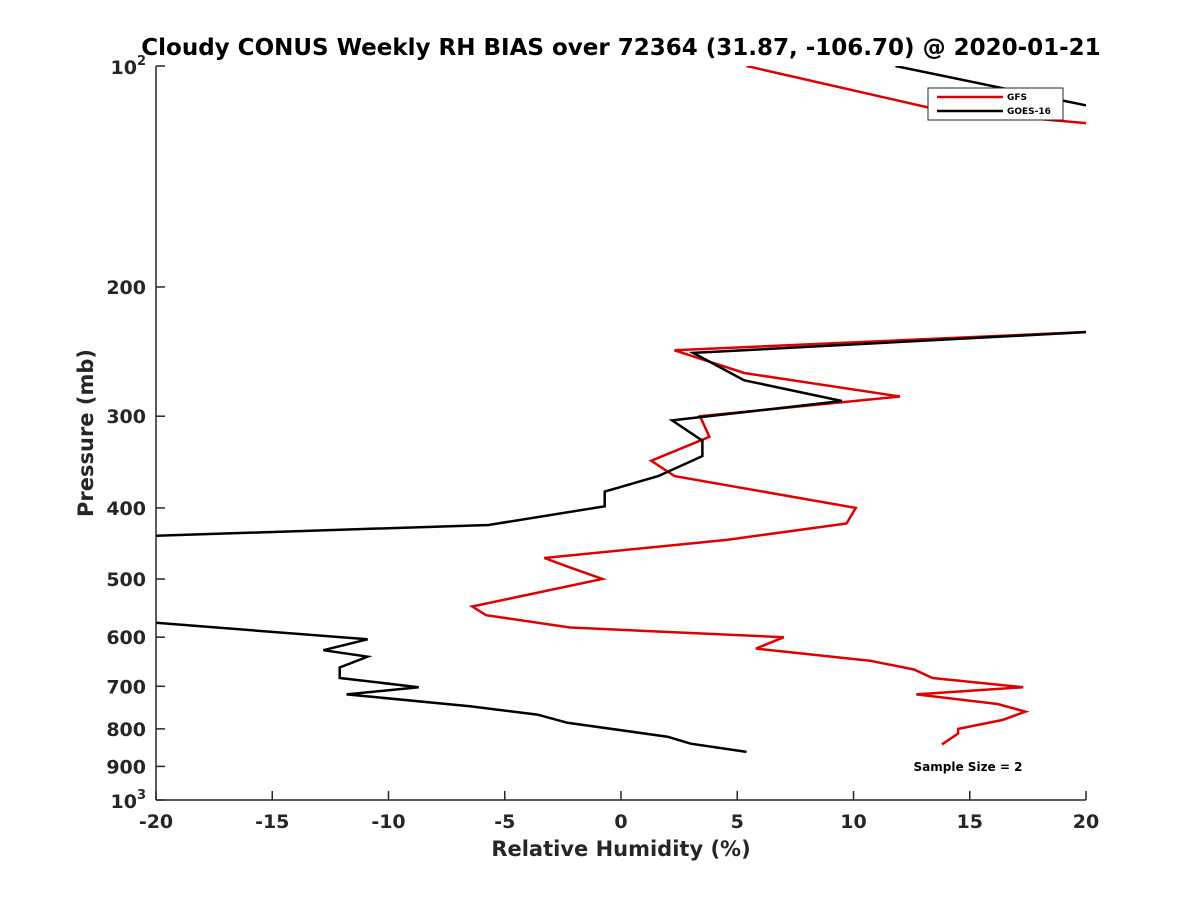 This screenshot has width=1200, height=900. I want to click on y-tick-label: 400, so click(126, 509).